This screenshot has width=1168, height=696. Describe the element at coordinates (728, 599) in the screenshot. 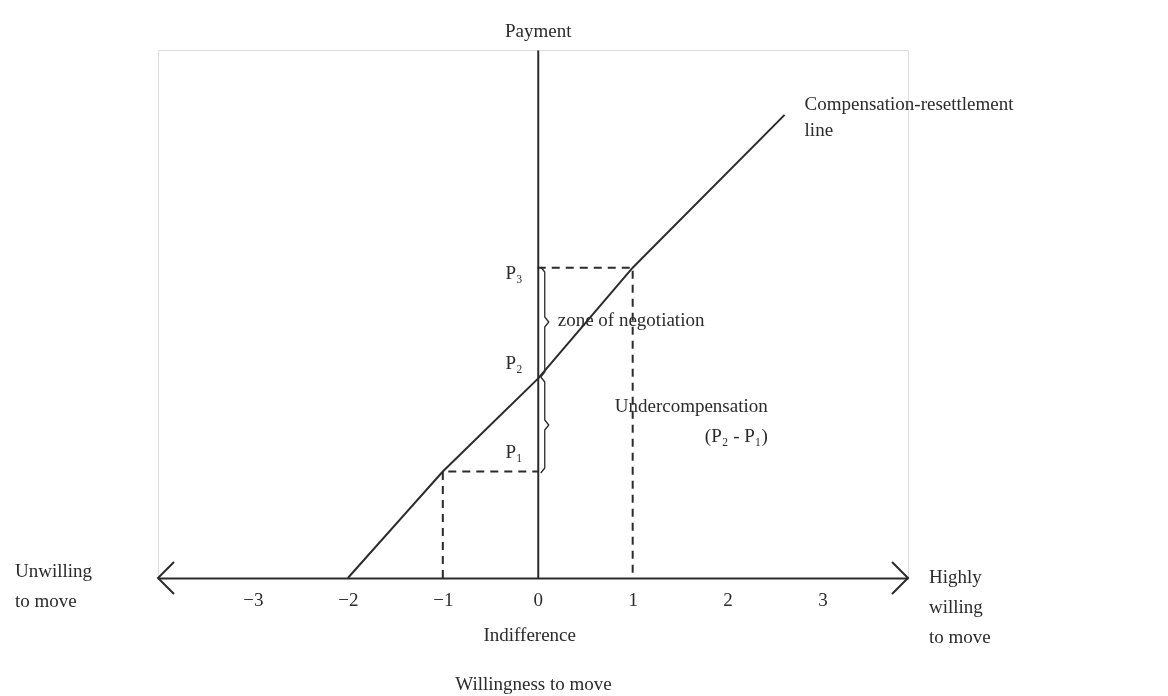

I see `x-tick-label: 2` at that location.